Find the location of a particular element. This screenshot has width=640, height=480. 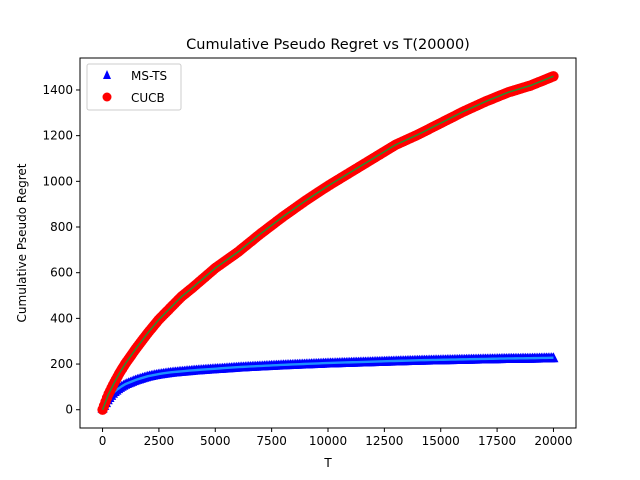

y-tick-label: 1000 is located at coordinates (57, 181).